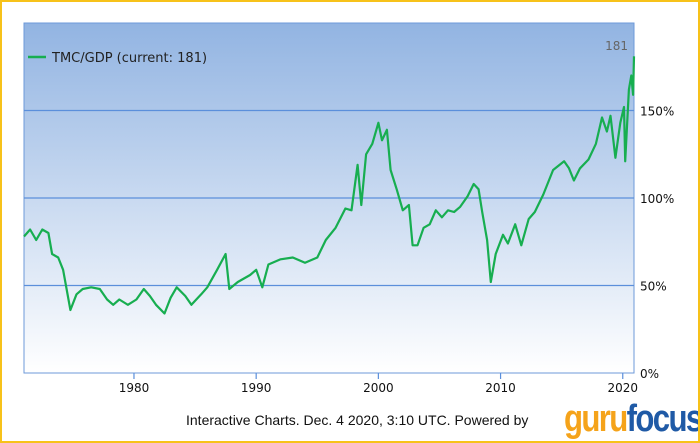 The width and height of the screenshot is (700, 443). I want to click on y-tick-label: 50%, so click(653, 287).